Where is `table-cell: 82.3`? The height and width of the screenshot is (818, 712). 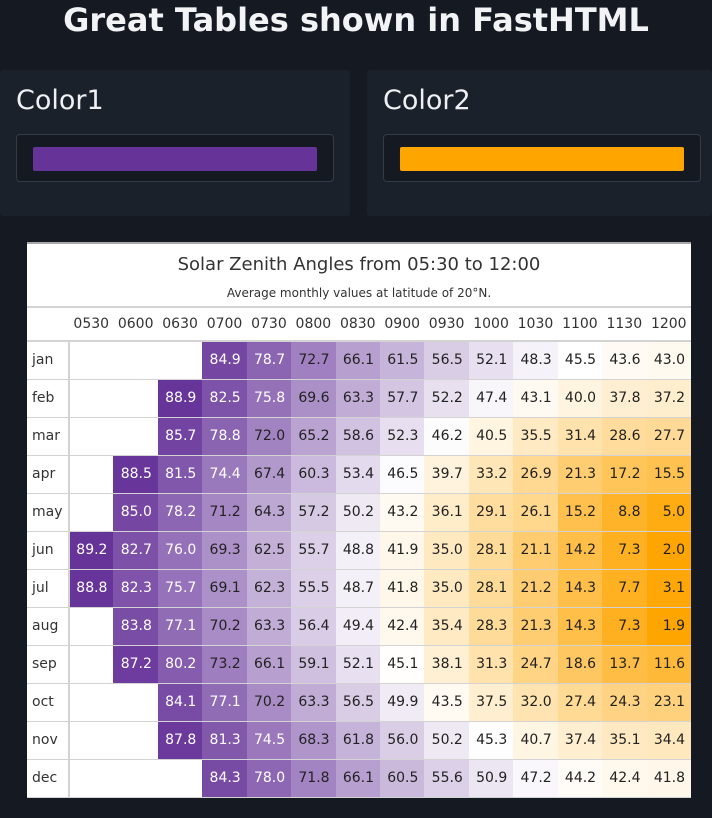 table-cell: 82.3 is located at coordinates (135, 588).